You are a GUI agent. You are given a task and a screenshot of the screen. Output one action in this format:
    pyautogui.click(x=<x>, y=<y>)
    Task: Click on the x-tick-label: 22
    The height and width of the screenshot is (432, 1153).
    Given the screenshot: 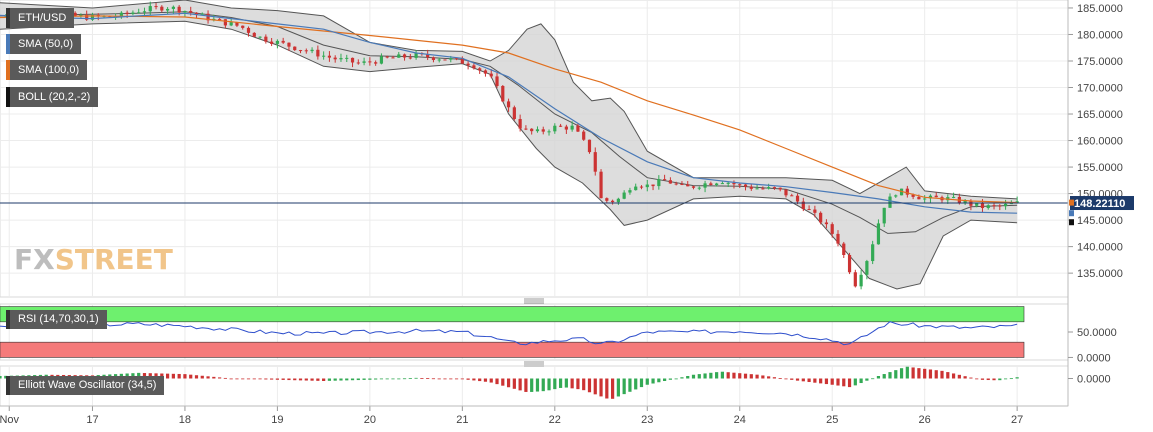 What is the action you would take?
    pyautogui.click(x=555, y=420)
    